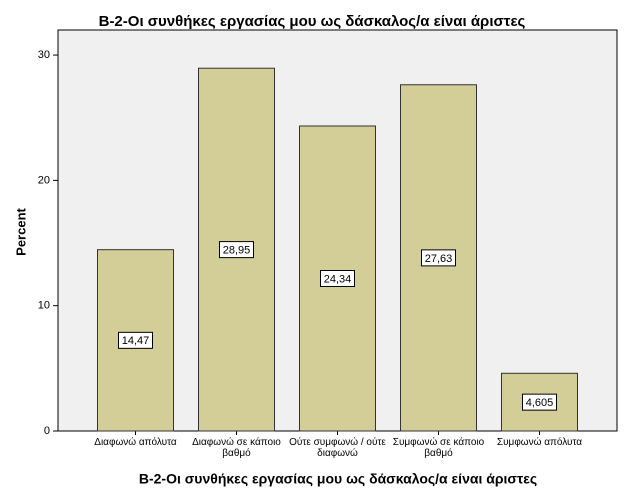 This screenshot has width=626, height=501. I want to click on y-tick-label: 30, so click(44, 55).